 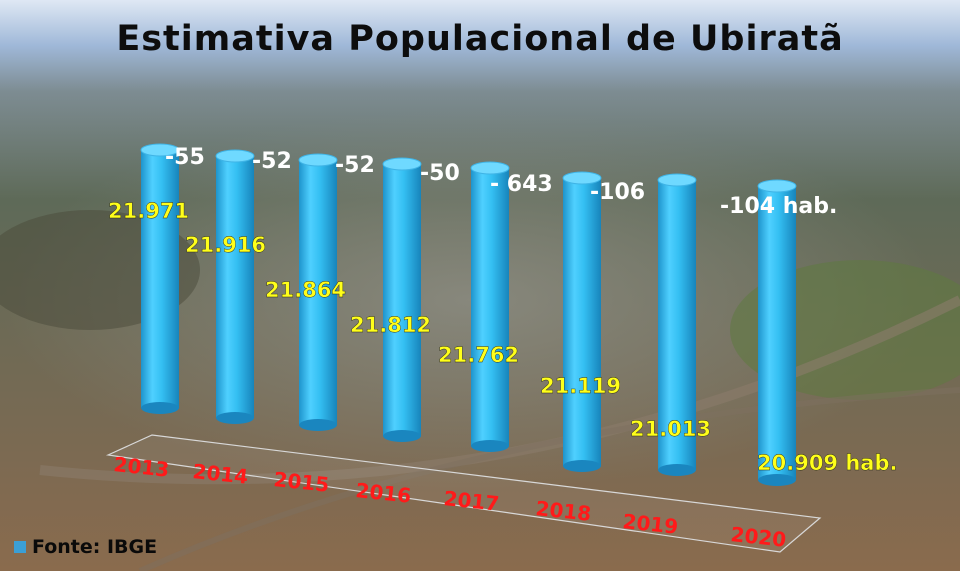 I want to click on value-label: 21.971, so click(x=148, y=211).